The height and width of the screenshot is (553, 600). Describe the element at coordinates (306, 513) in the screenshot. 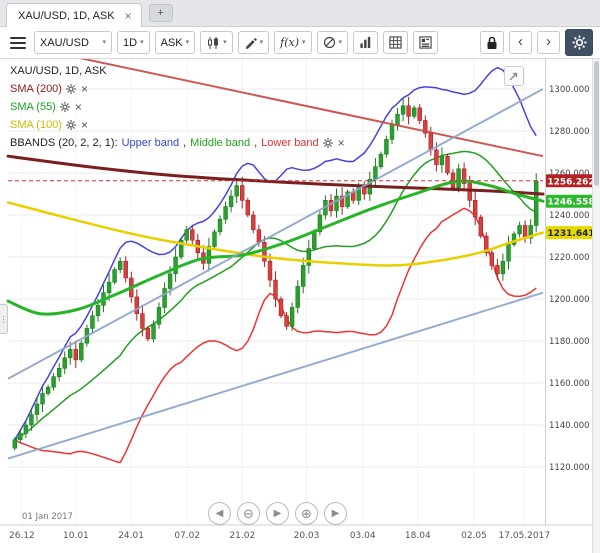

I see `zoom-in-button: ⊕` at that location.